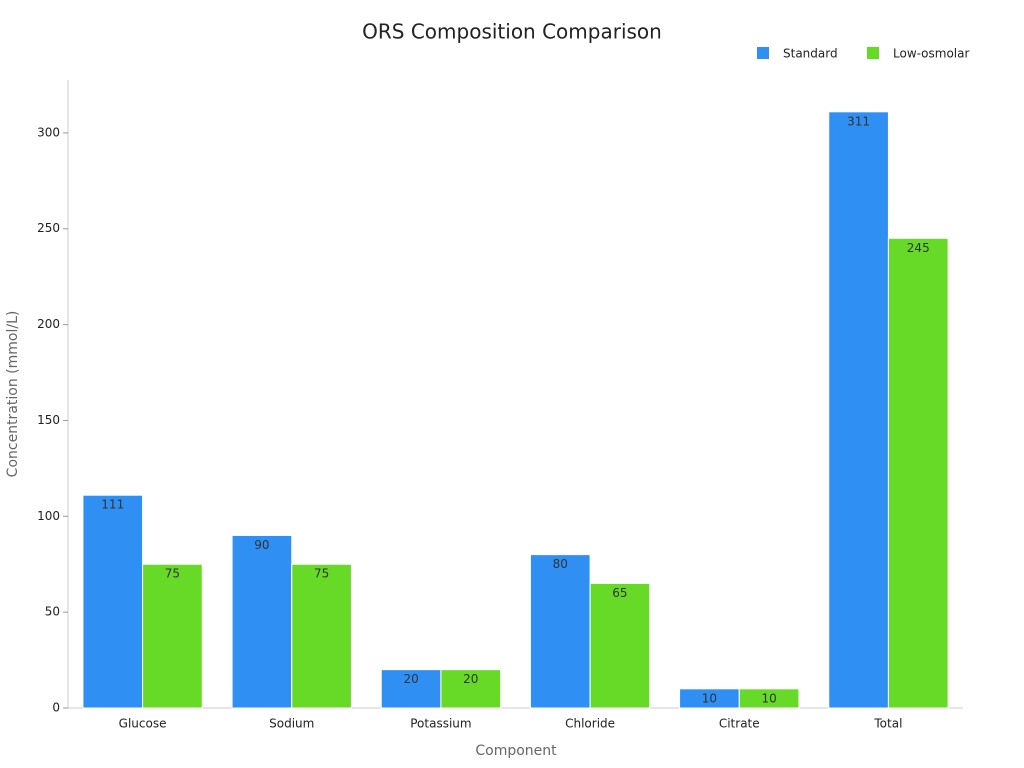 The height and width of the screenshot is (768, 1024). Describe the element at coordinates (619, 593) in the screenshot. I see `value-label: 65` at that location.